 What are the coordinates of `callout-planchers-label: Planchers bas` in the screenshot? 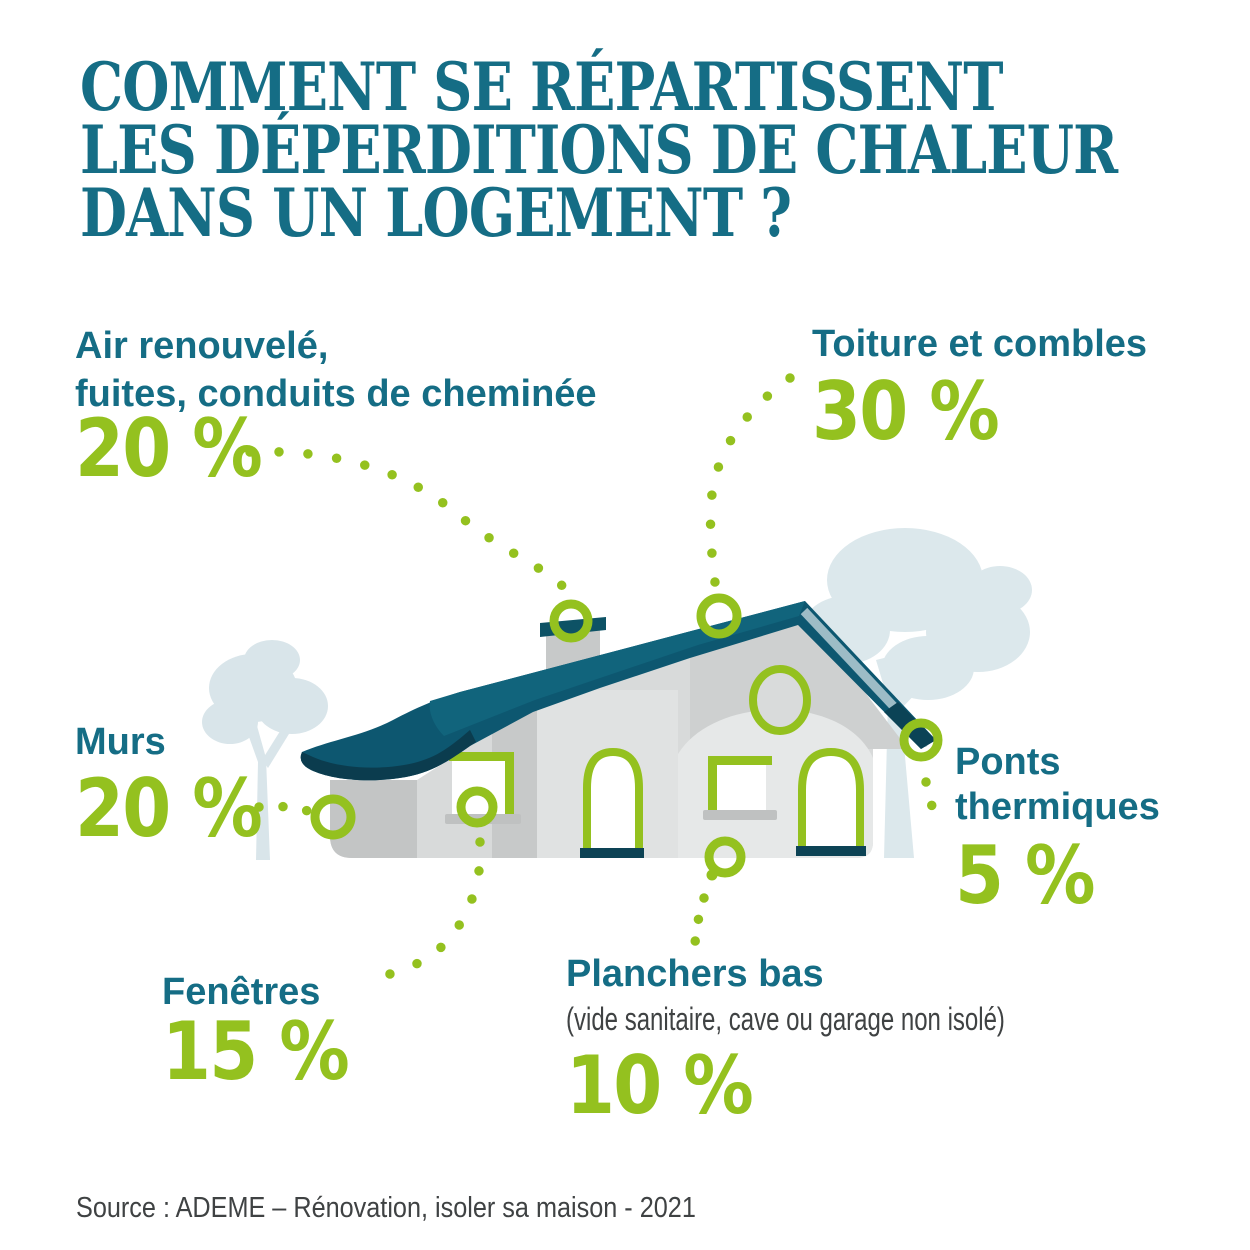 It's located at (695, 974).